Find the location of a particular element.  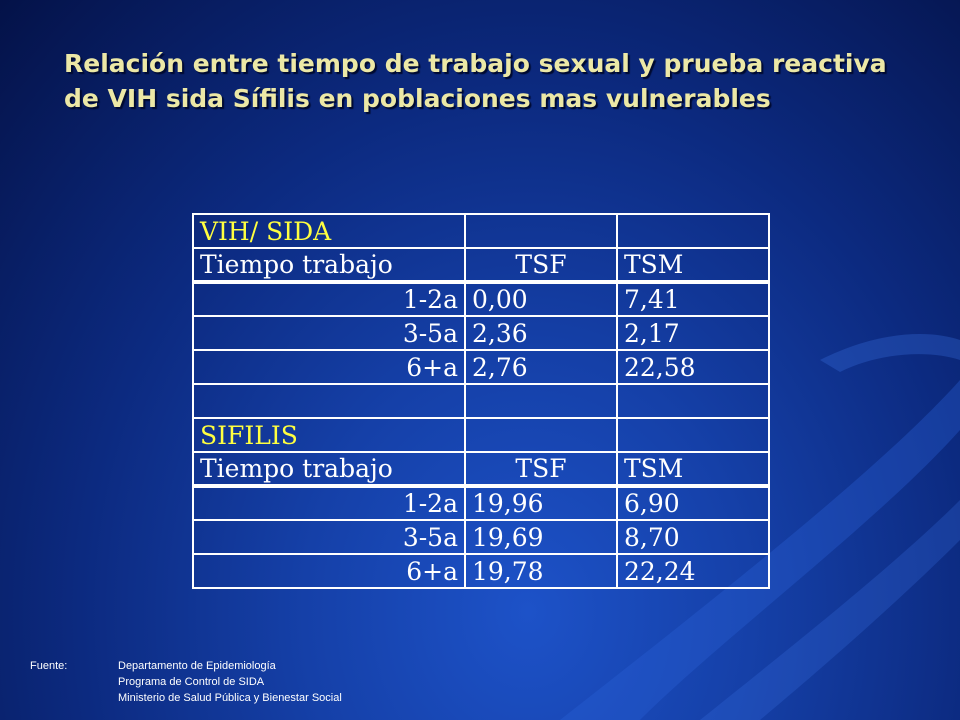

table-row: 6+a 2,76 22,58 is located at coordinates (481, 367).